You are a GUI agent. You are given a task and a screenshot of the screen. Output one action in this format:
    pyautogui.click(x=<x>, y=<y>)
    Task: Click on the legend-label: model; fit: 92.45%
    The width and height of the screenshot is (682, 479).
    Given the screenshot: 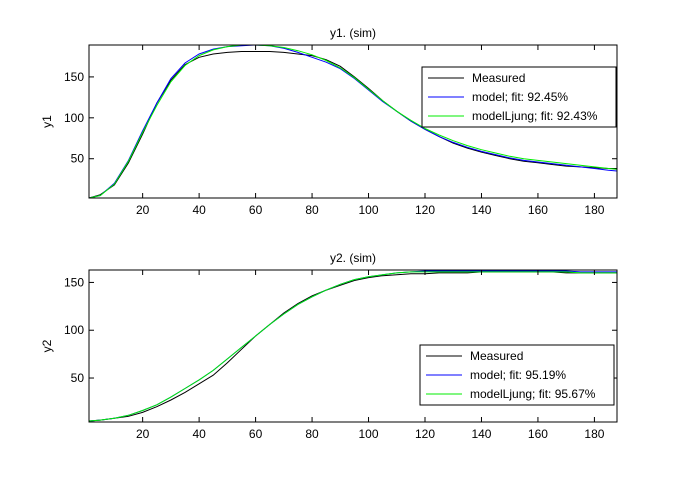 What is the action you would take?
    pyautogui.click(x=520, y=97)
    